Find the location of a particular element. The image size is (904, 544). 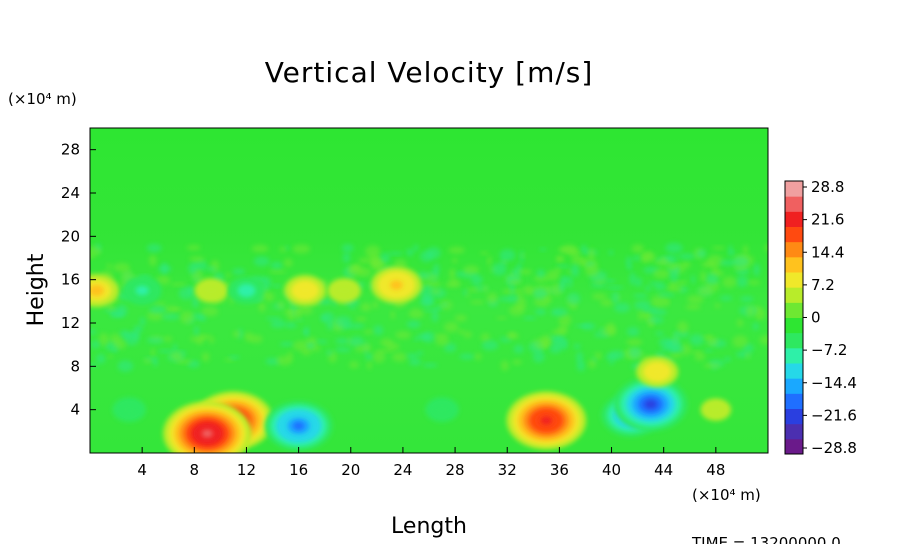

y-tick-label: 16 is located at coordinates (70, 280).